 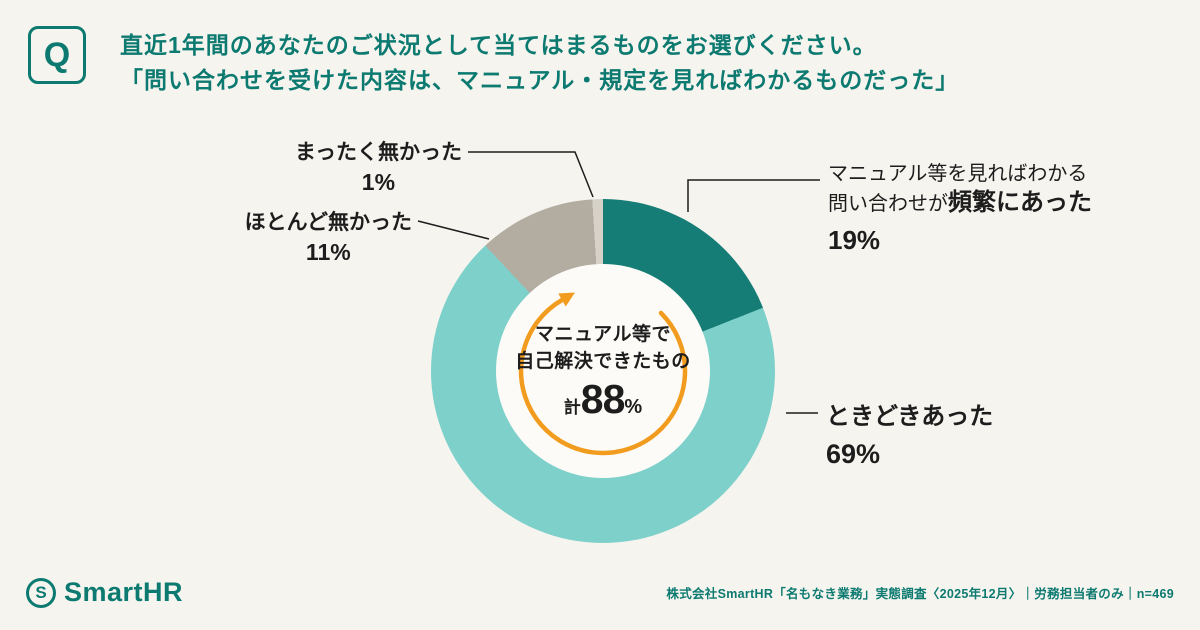 What do you see at coordinates (633, 407) in the screenshot?
I see `center-total-unit: %` at bounding box center [633, 407].